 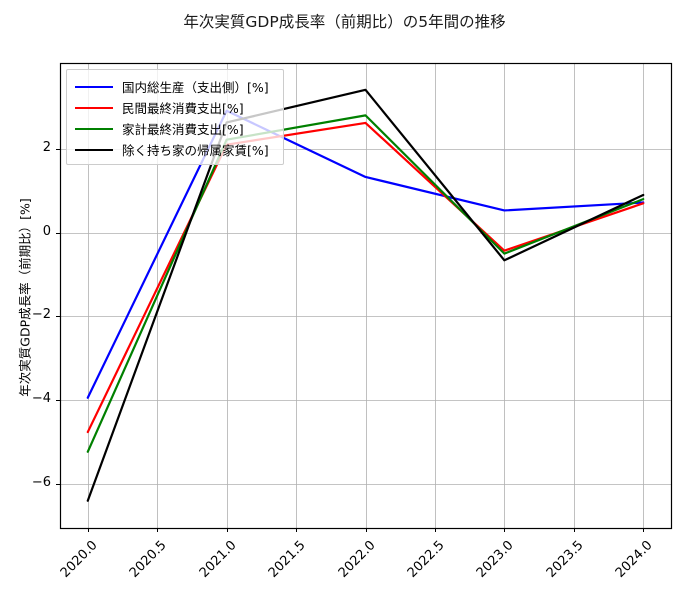 I want to click on legend-item-4: 除く持ち家の帰属家賃[%], so click(x=175, y=149).